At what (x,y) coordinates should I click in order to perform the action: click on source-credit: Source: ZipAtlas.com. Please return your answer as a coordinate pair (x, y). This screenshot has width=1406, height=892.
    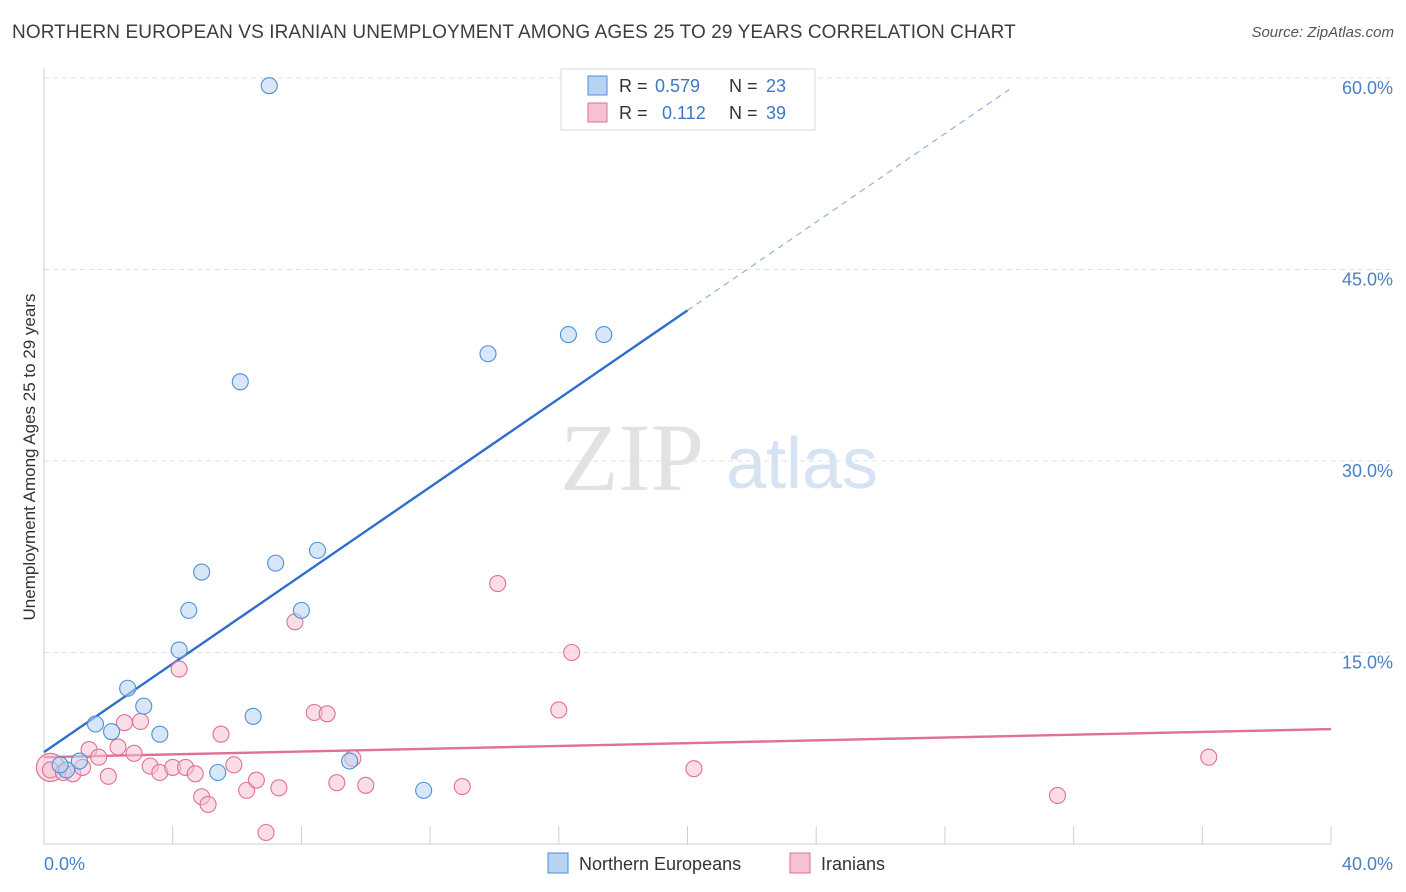
    Looking at the image, I should click on (1322, 32).